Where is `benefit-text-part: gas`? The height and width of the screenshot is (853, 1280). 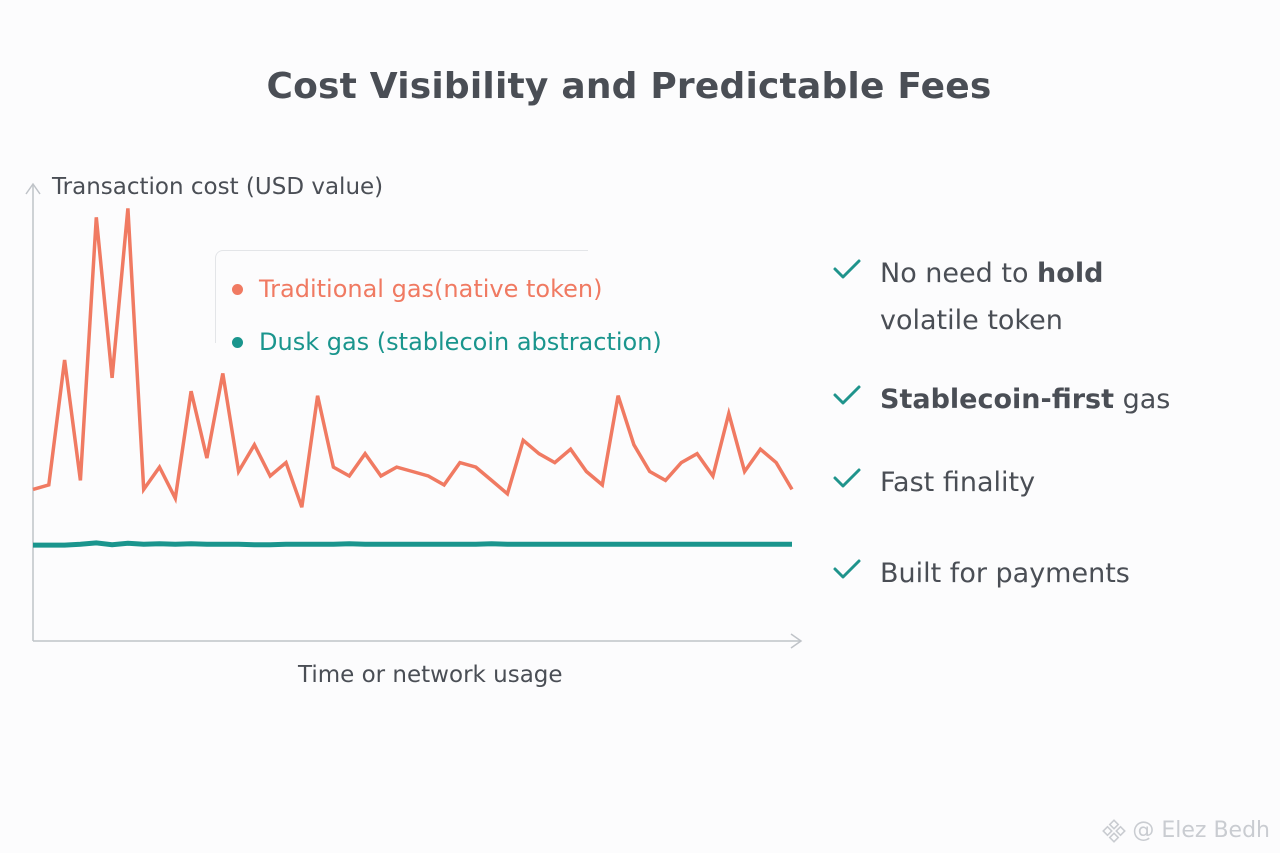
benefit-text-part: gas is located at coordinates (1142, 399).